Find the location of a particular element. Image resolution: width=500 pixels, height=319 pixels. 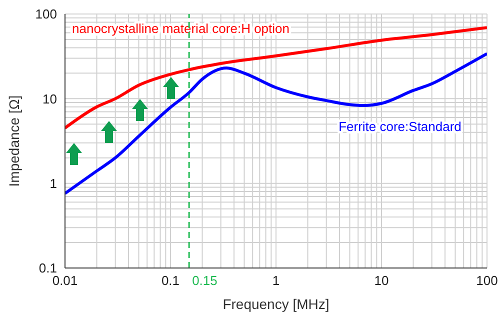

x-axis-title: Frequency [MHz] is located at coordinates (276, 304).